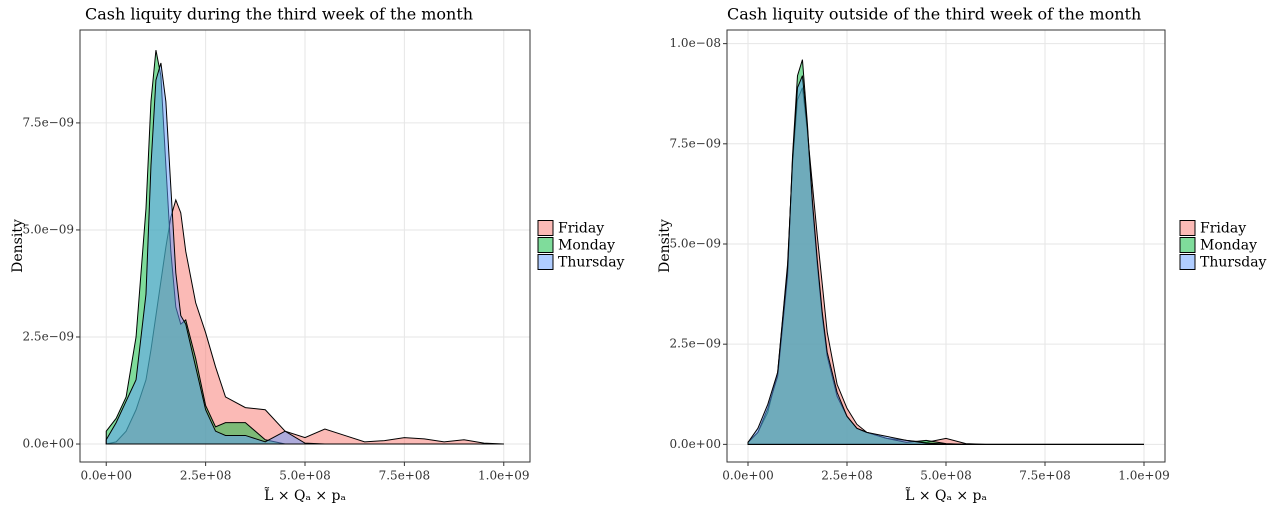 The width and height of the screenshot is (1286, 517). What do you see at coordinates (695, 43) in the screenshot?
I see `y-tick-label: 1.0e−08` at bounding box center [695, 43].